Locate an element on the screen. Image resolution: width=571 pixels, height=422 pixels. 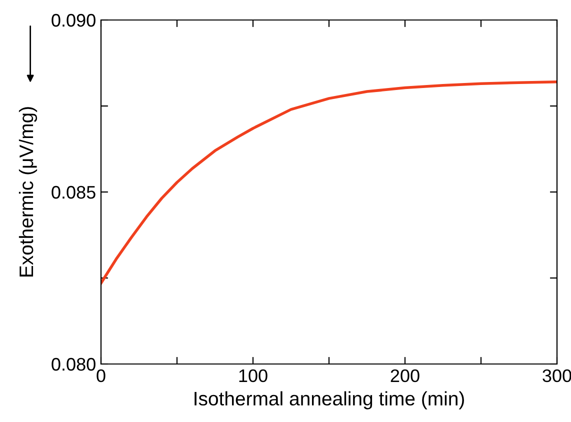
x-tick-label: 0 is located at coordinates (101, 375).